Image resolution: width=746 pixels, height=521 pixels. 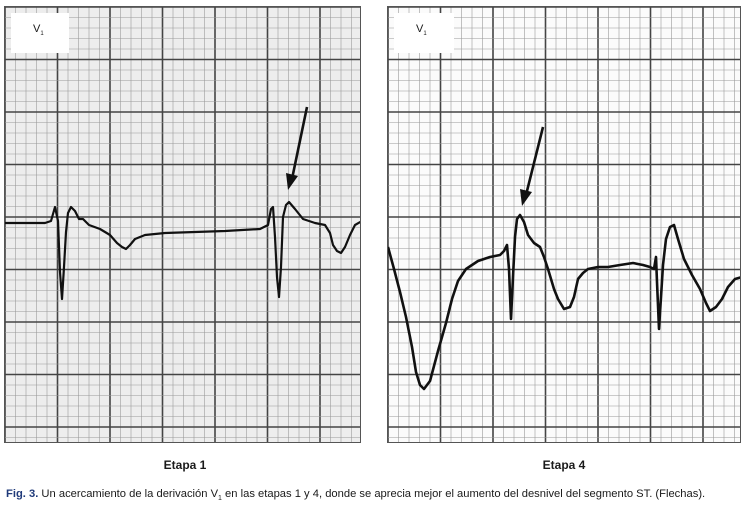 What do you see at coordinates (564, 465) in the screenshot?
I see `stage-label-4: Etapa 4` at bounding box center [564, 465].